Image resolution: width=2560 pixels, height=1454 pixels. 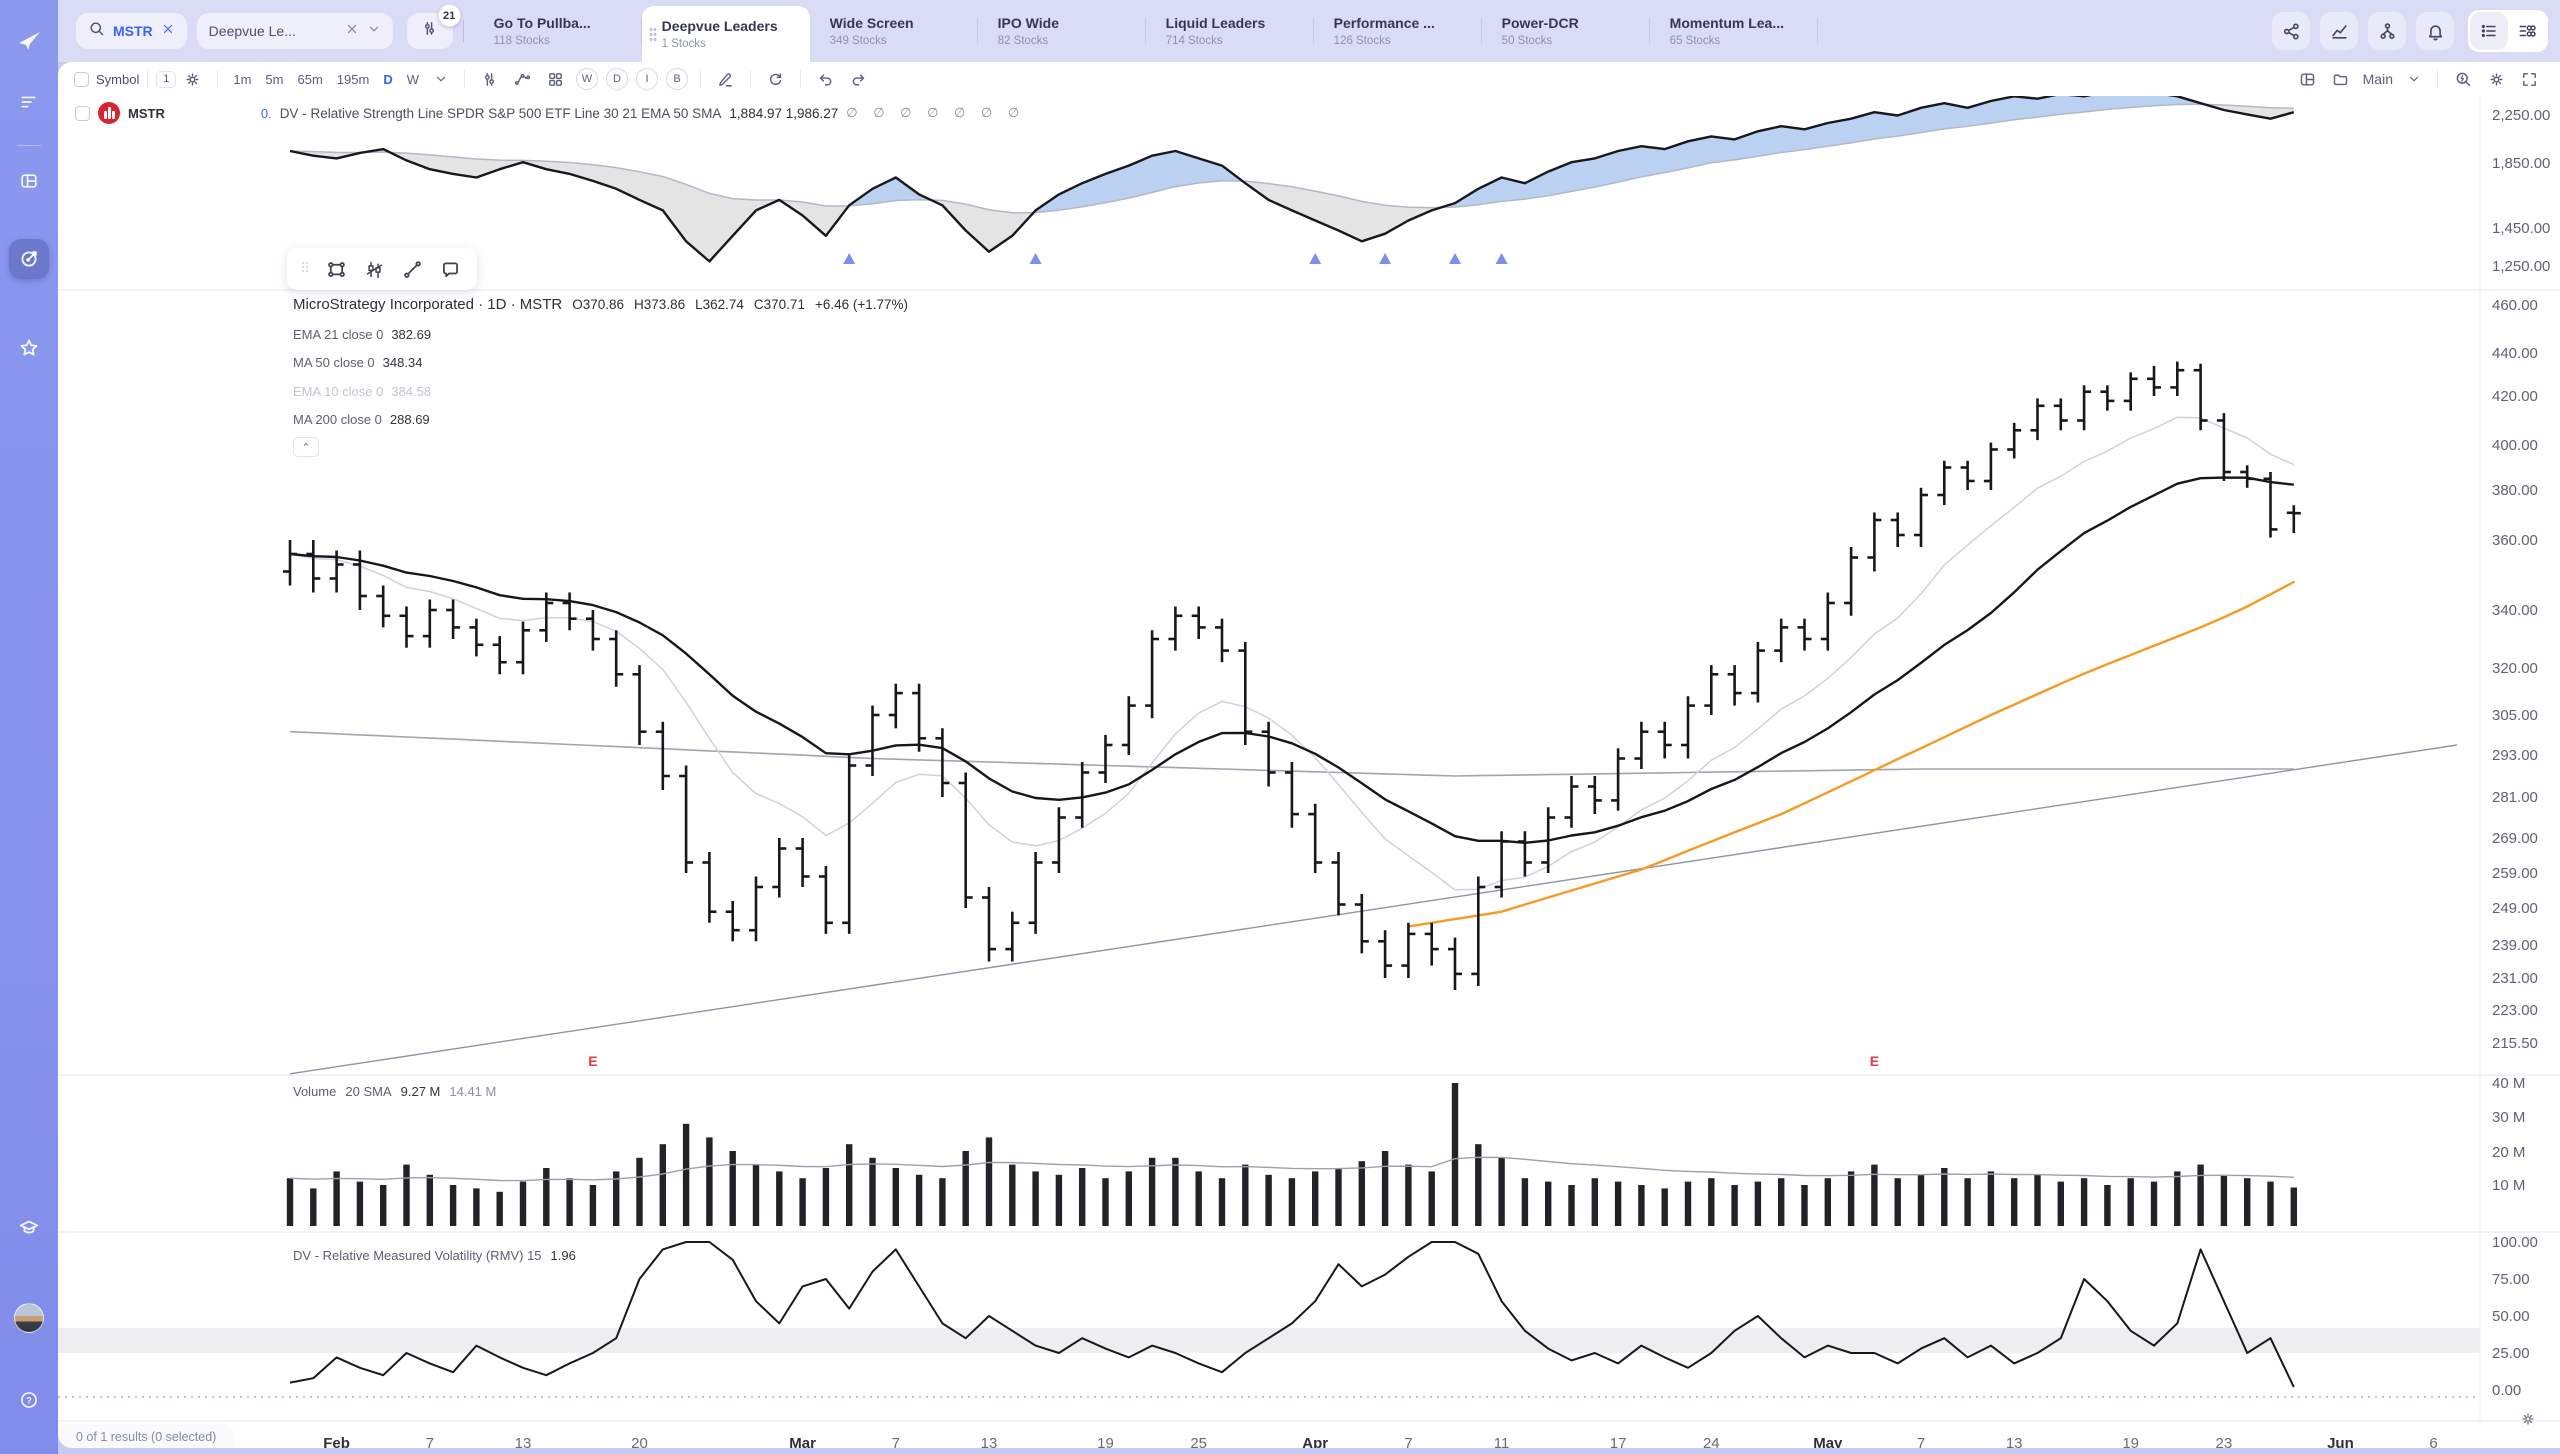 What do you see at coordinates (428, 304) in the screenshot?
I see `chart-title: MicroStrategy Incorporated · 1D · MSTR` at bounding box center [428, 304].